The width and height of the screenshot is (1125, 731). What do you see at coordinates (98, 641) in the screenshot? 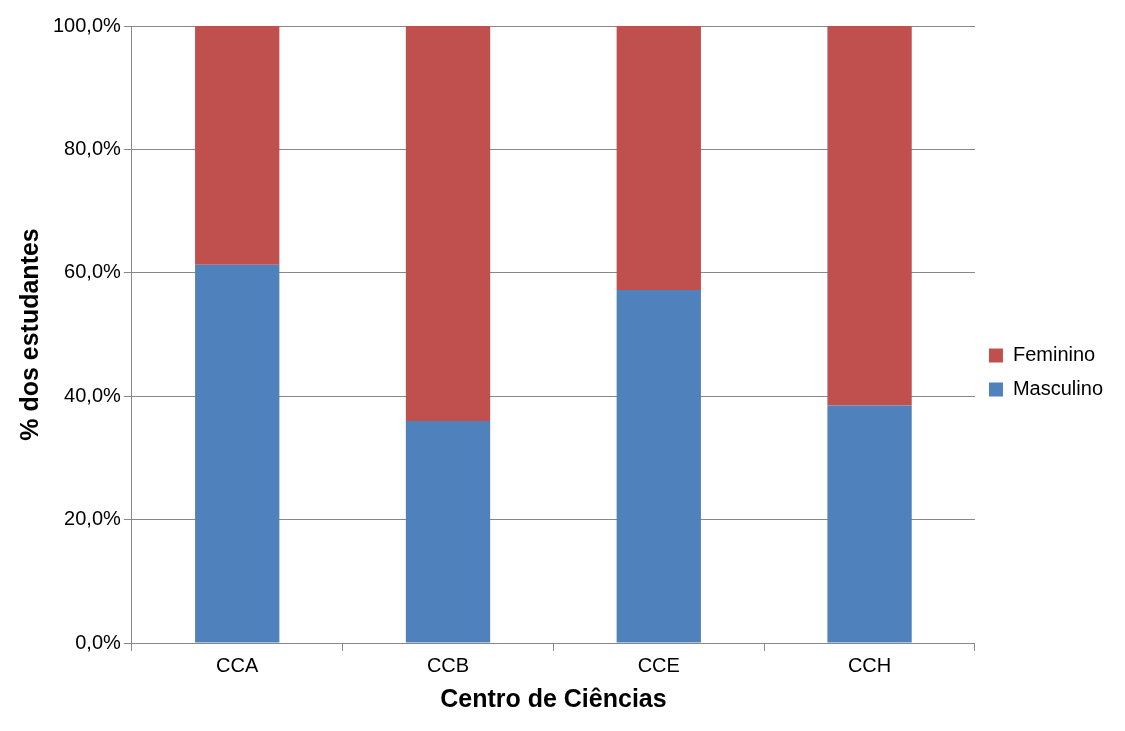
I see `y-tick-label: 0,0%` at bounding box center [98, 641].